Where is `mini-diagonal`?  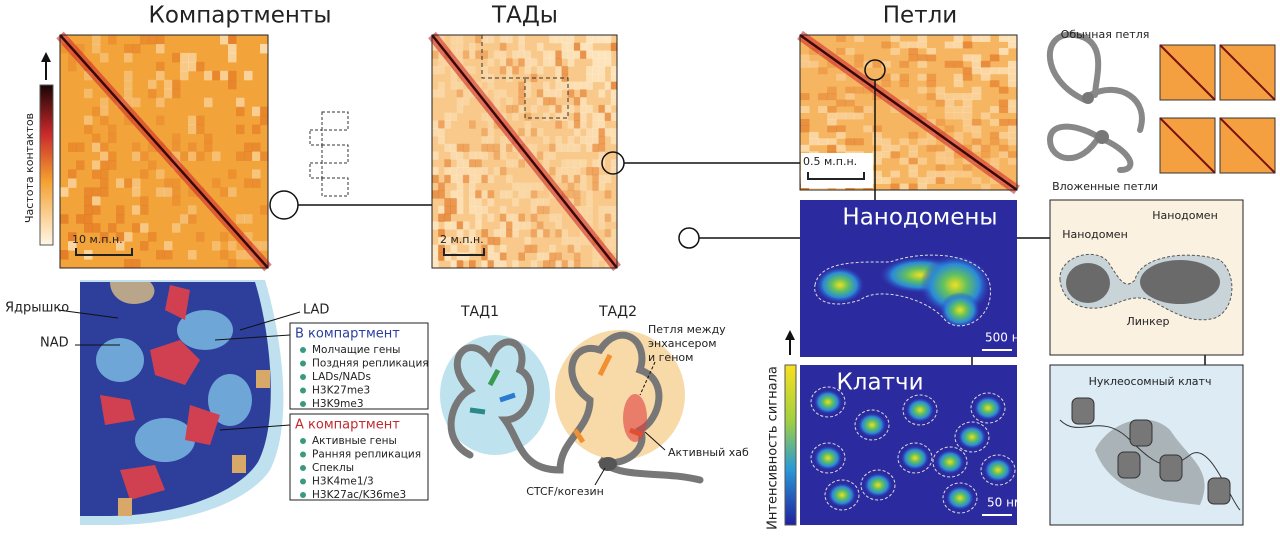
mini-diagonal is located at coordinates (1247, 72).